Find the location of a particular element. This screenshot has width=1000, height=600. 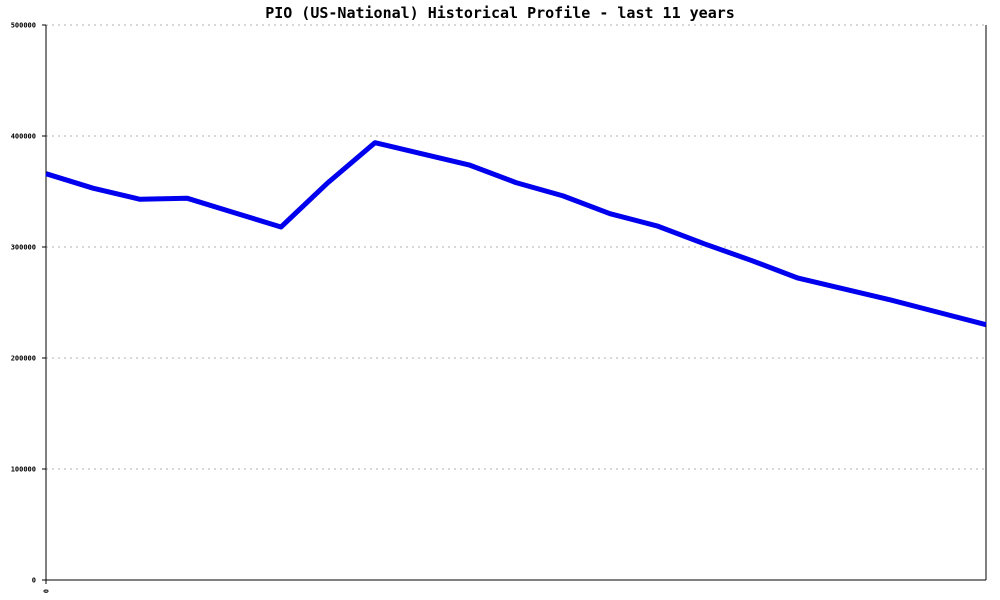

y-tick-label: 500000 is located at coordinates (23, 26).